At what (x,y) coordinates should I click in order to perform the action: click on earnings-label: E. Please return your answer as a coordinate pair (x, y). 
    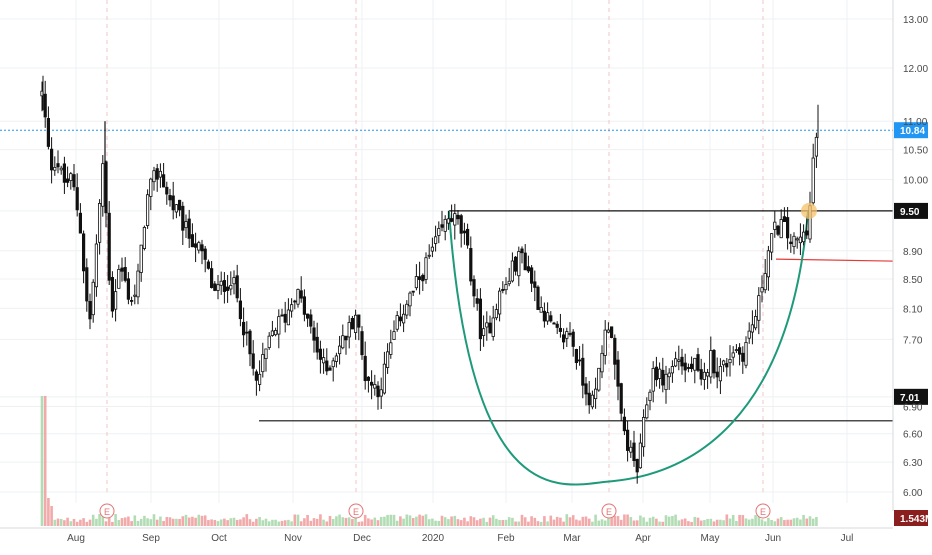
    Looking at the image, I should click on (107, 512).